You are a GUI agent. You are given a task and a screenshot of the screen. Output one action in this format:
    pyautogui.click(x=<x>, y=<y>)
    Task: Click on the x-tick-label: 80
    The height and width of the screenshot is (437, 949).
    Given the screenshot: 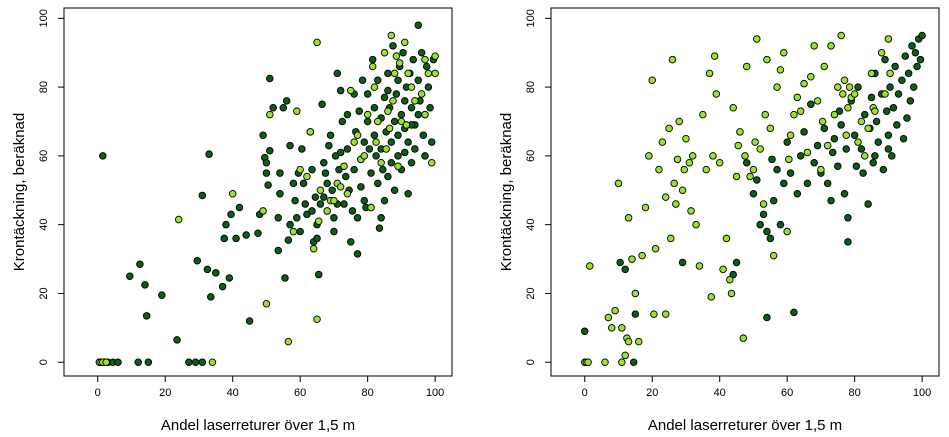 What is the action you would take?
    pyautogui.click(x=855, y=393)
    